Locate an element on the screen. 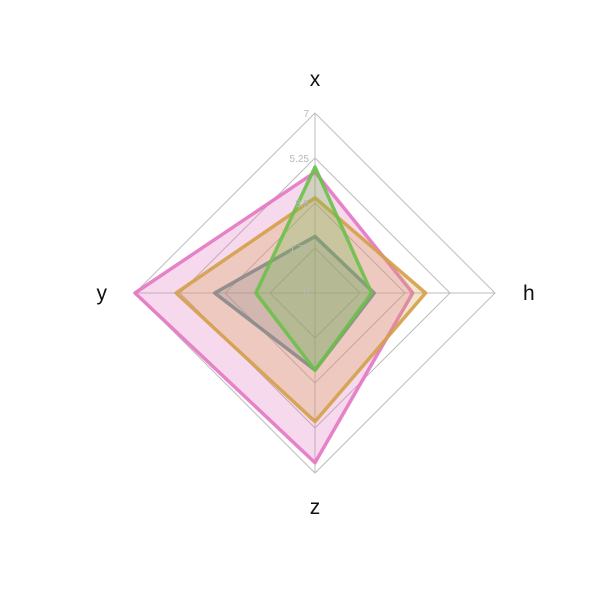  axis-label-y: y is located at coordinates (102, 293).